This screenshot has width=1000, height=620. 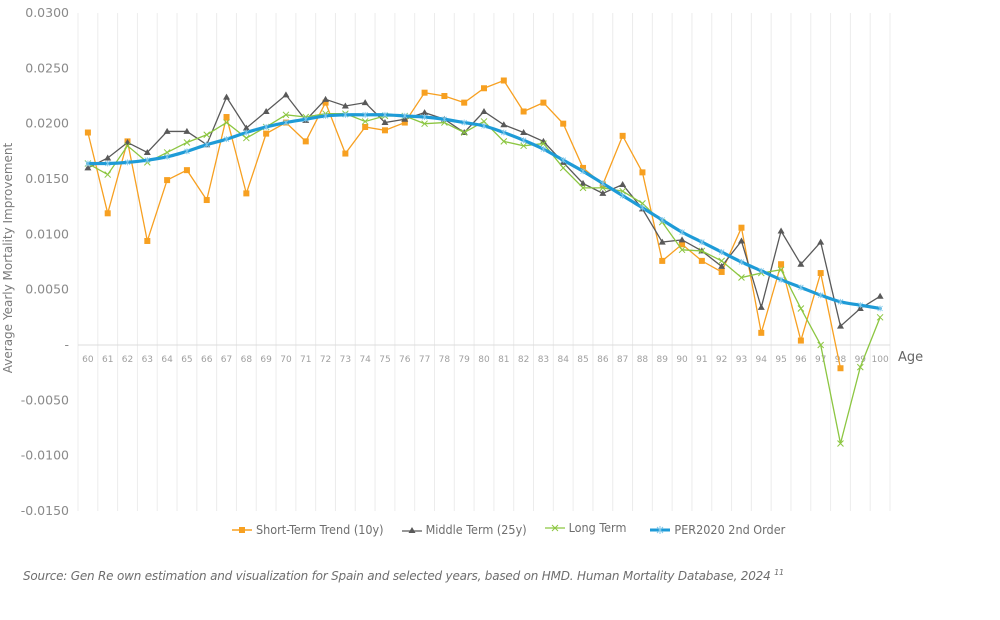 I want to click on x-tick-label: 80, so click(x=484, y=360).